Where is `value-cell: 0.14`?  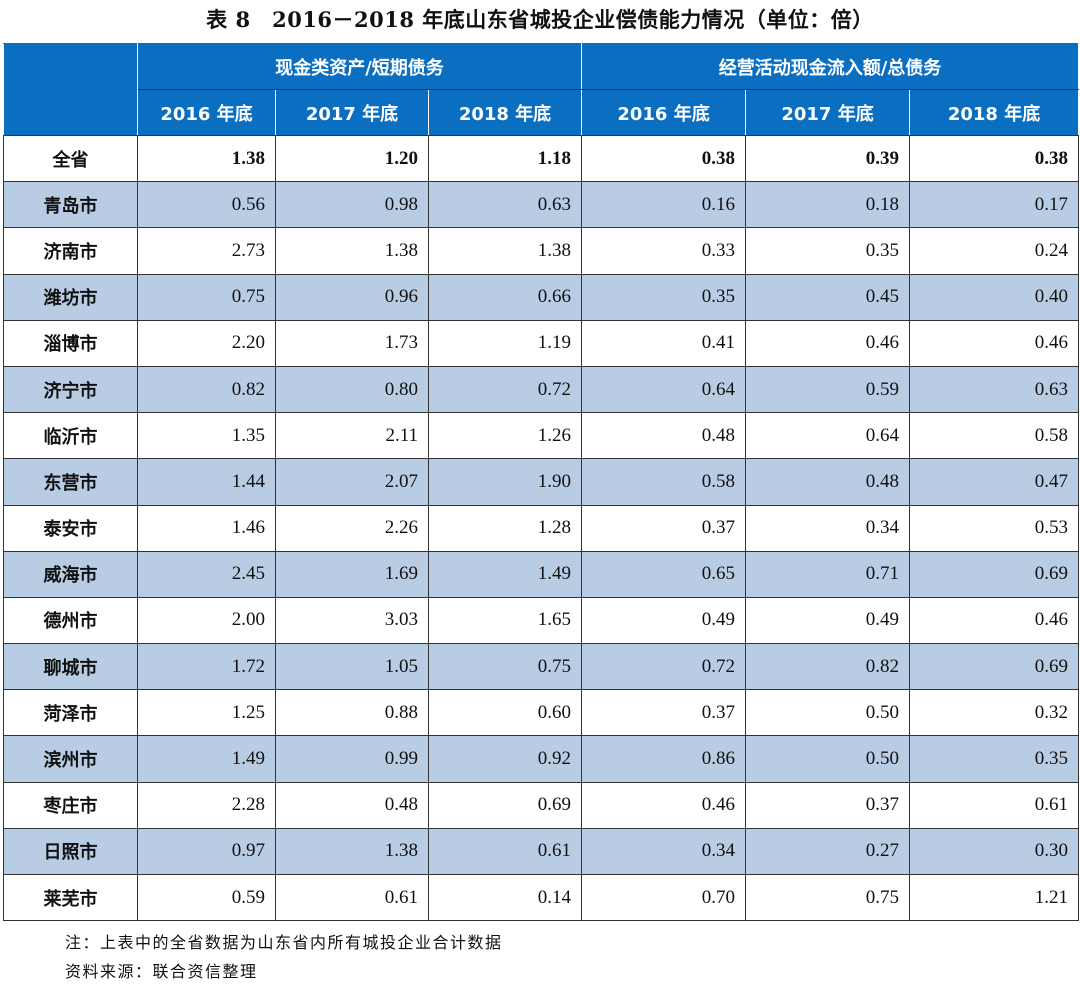
value-cell: 0.14 is located at coordinates (505, 897).